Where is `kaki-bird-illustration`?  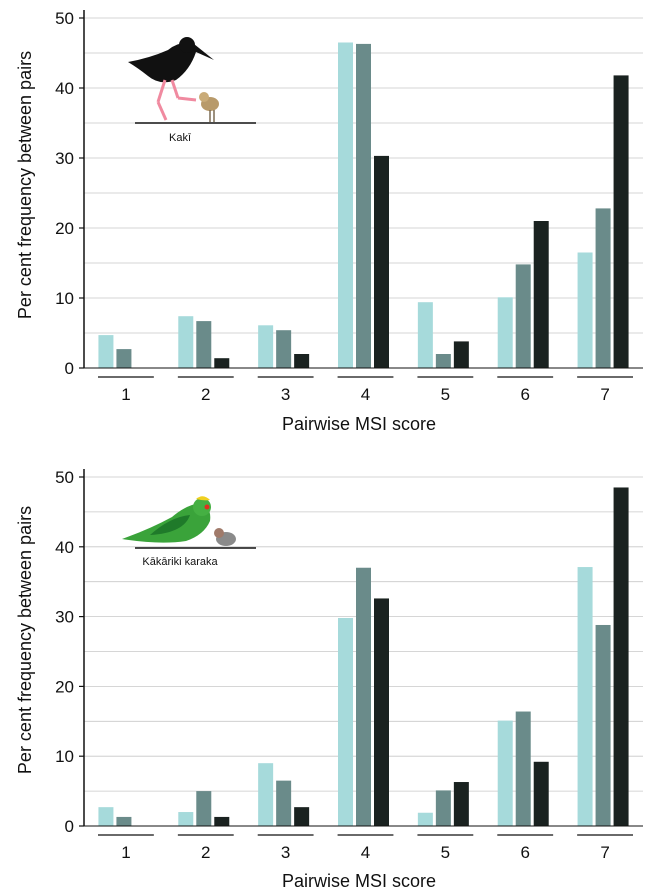
kaki-bird-illustration is located at coordinates (192, 80).